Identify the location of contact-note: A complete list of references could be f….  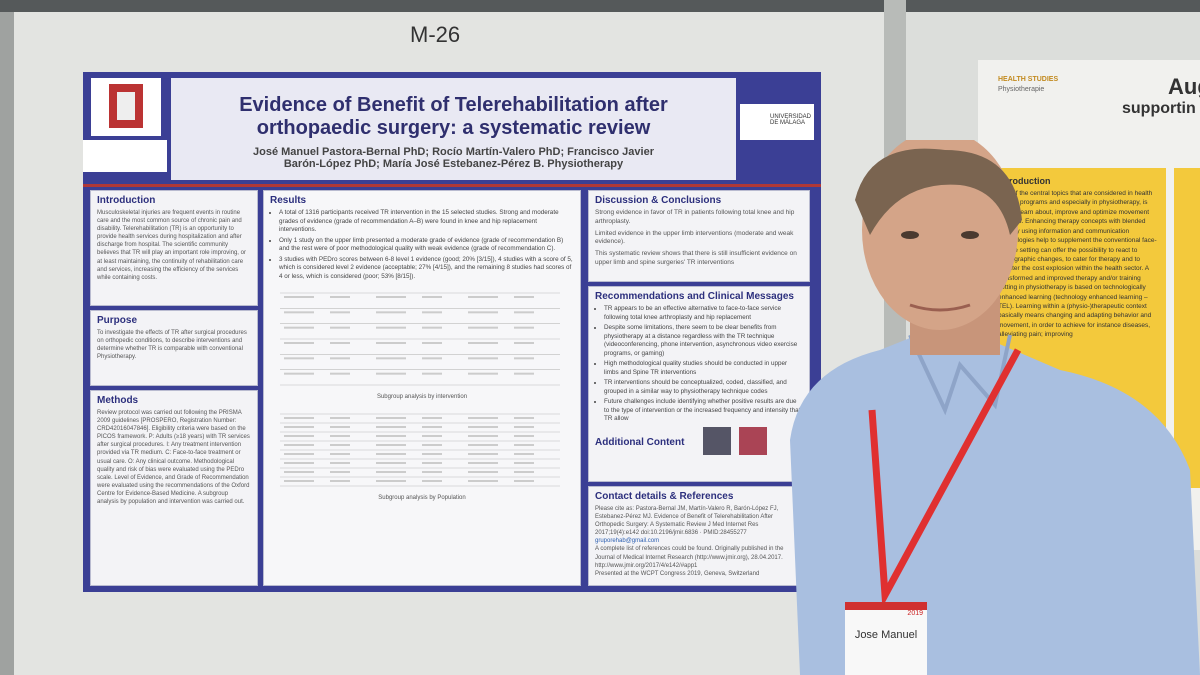
(689, 553).